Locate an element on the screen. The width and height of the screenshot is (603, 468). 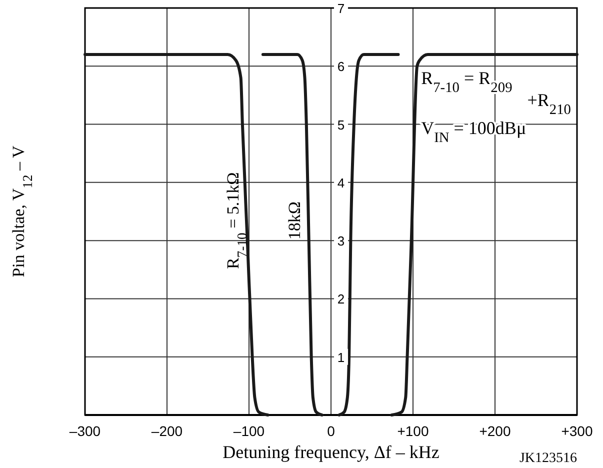
y-tick-label: 1 is located at coordinates (341, 357).